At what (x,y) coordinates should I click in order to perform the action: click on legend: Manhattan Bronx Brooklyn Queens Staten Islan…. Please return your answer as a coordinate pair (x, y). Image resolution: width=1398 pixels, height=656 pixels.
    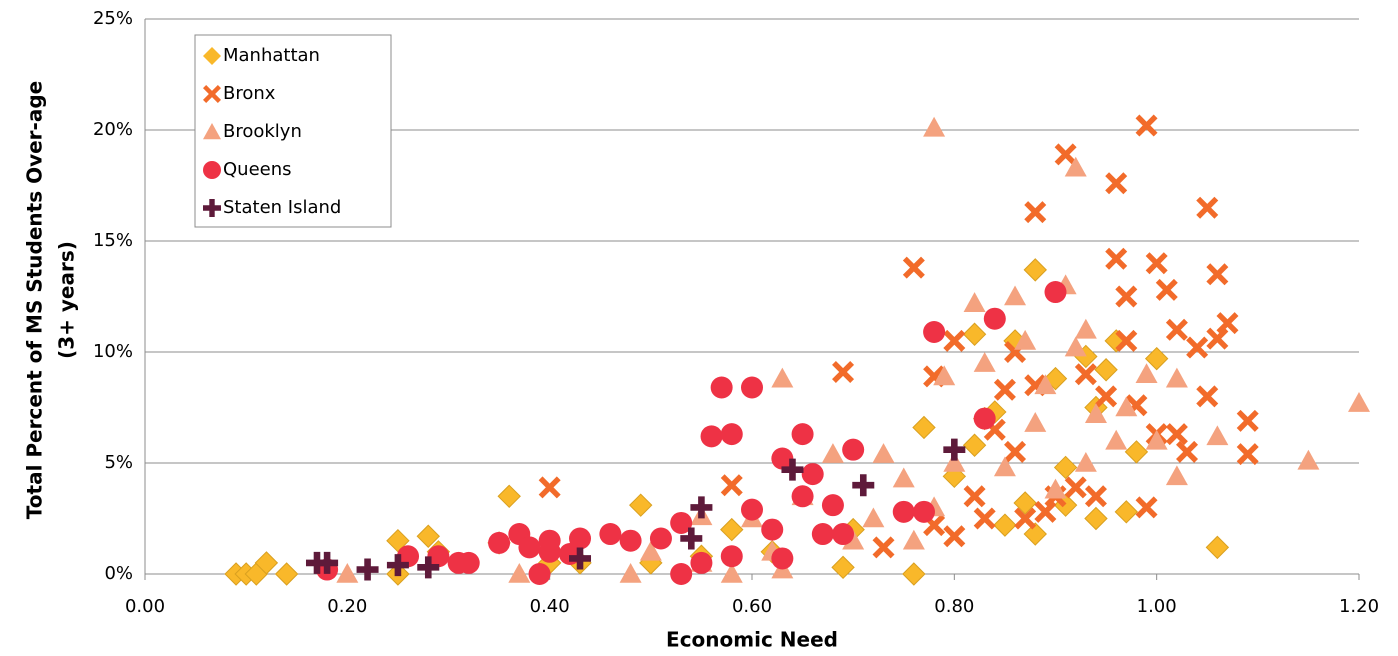
    Looking at the image, I should click on (293, 131).